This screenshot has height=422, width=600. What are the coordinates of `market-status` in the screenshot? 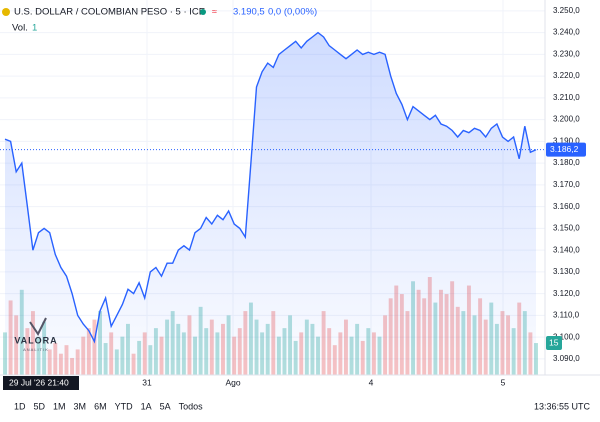 It's located at (203, 12).